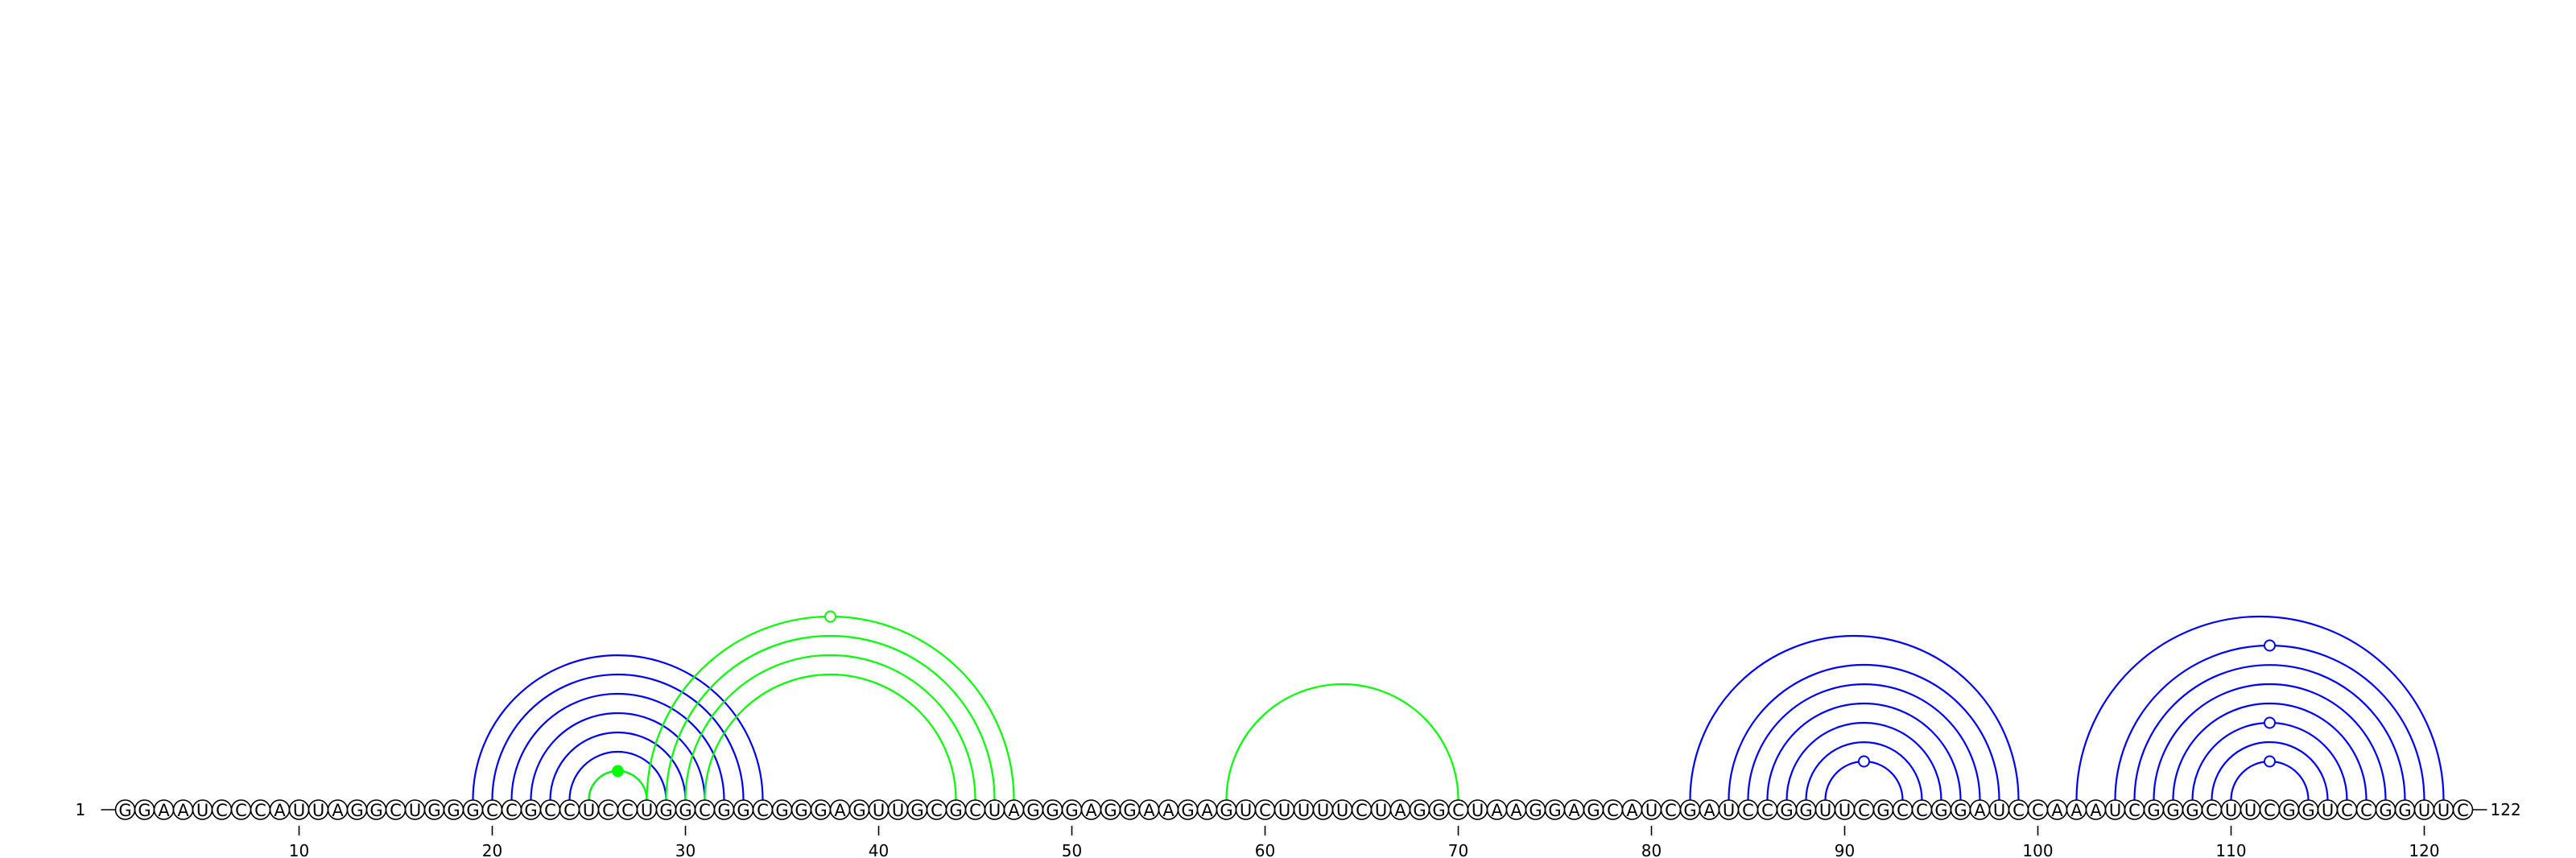 The height and width of the screenshot is (858, 2576). Describe the element at coordinates (2424, 850) in the screenshot. I see `tick-label: 120` at that location.